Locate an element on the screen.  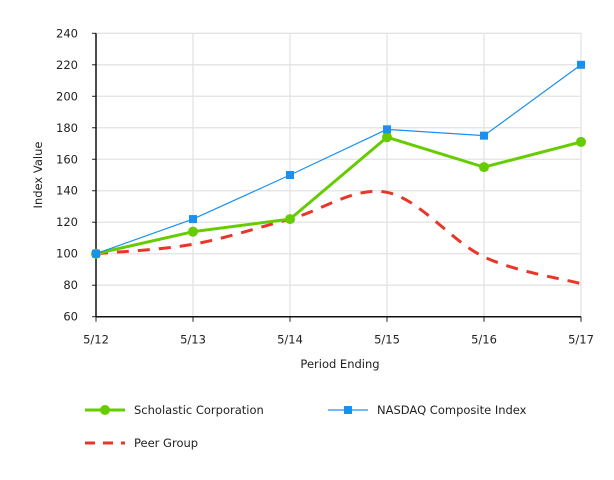
y-tick-label: 160 is located at coordinates (67, 159).